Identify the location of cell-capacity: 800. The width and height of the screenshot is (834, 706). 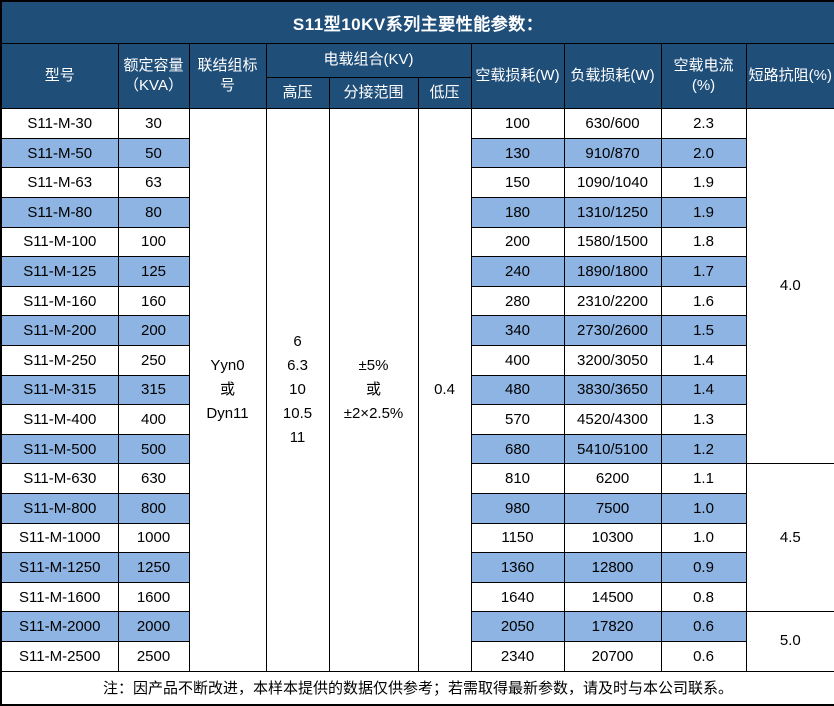
(153, 508).